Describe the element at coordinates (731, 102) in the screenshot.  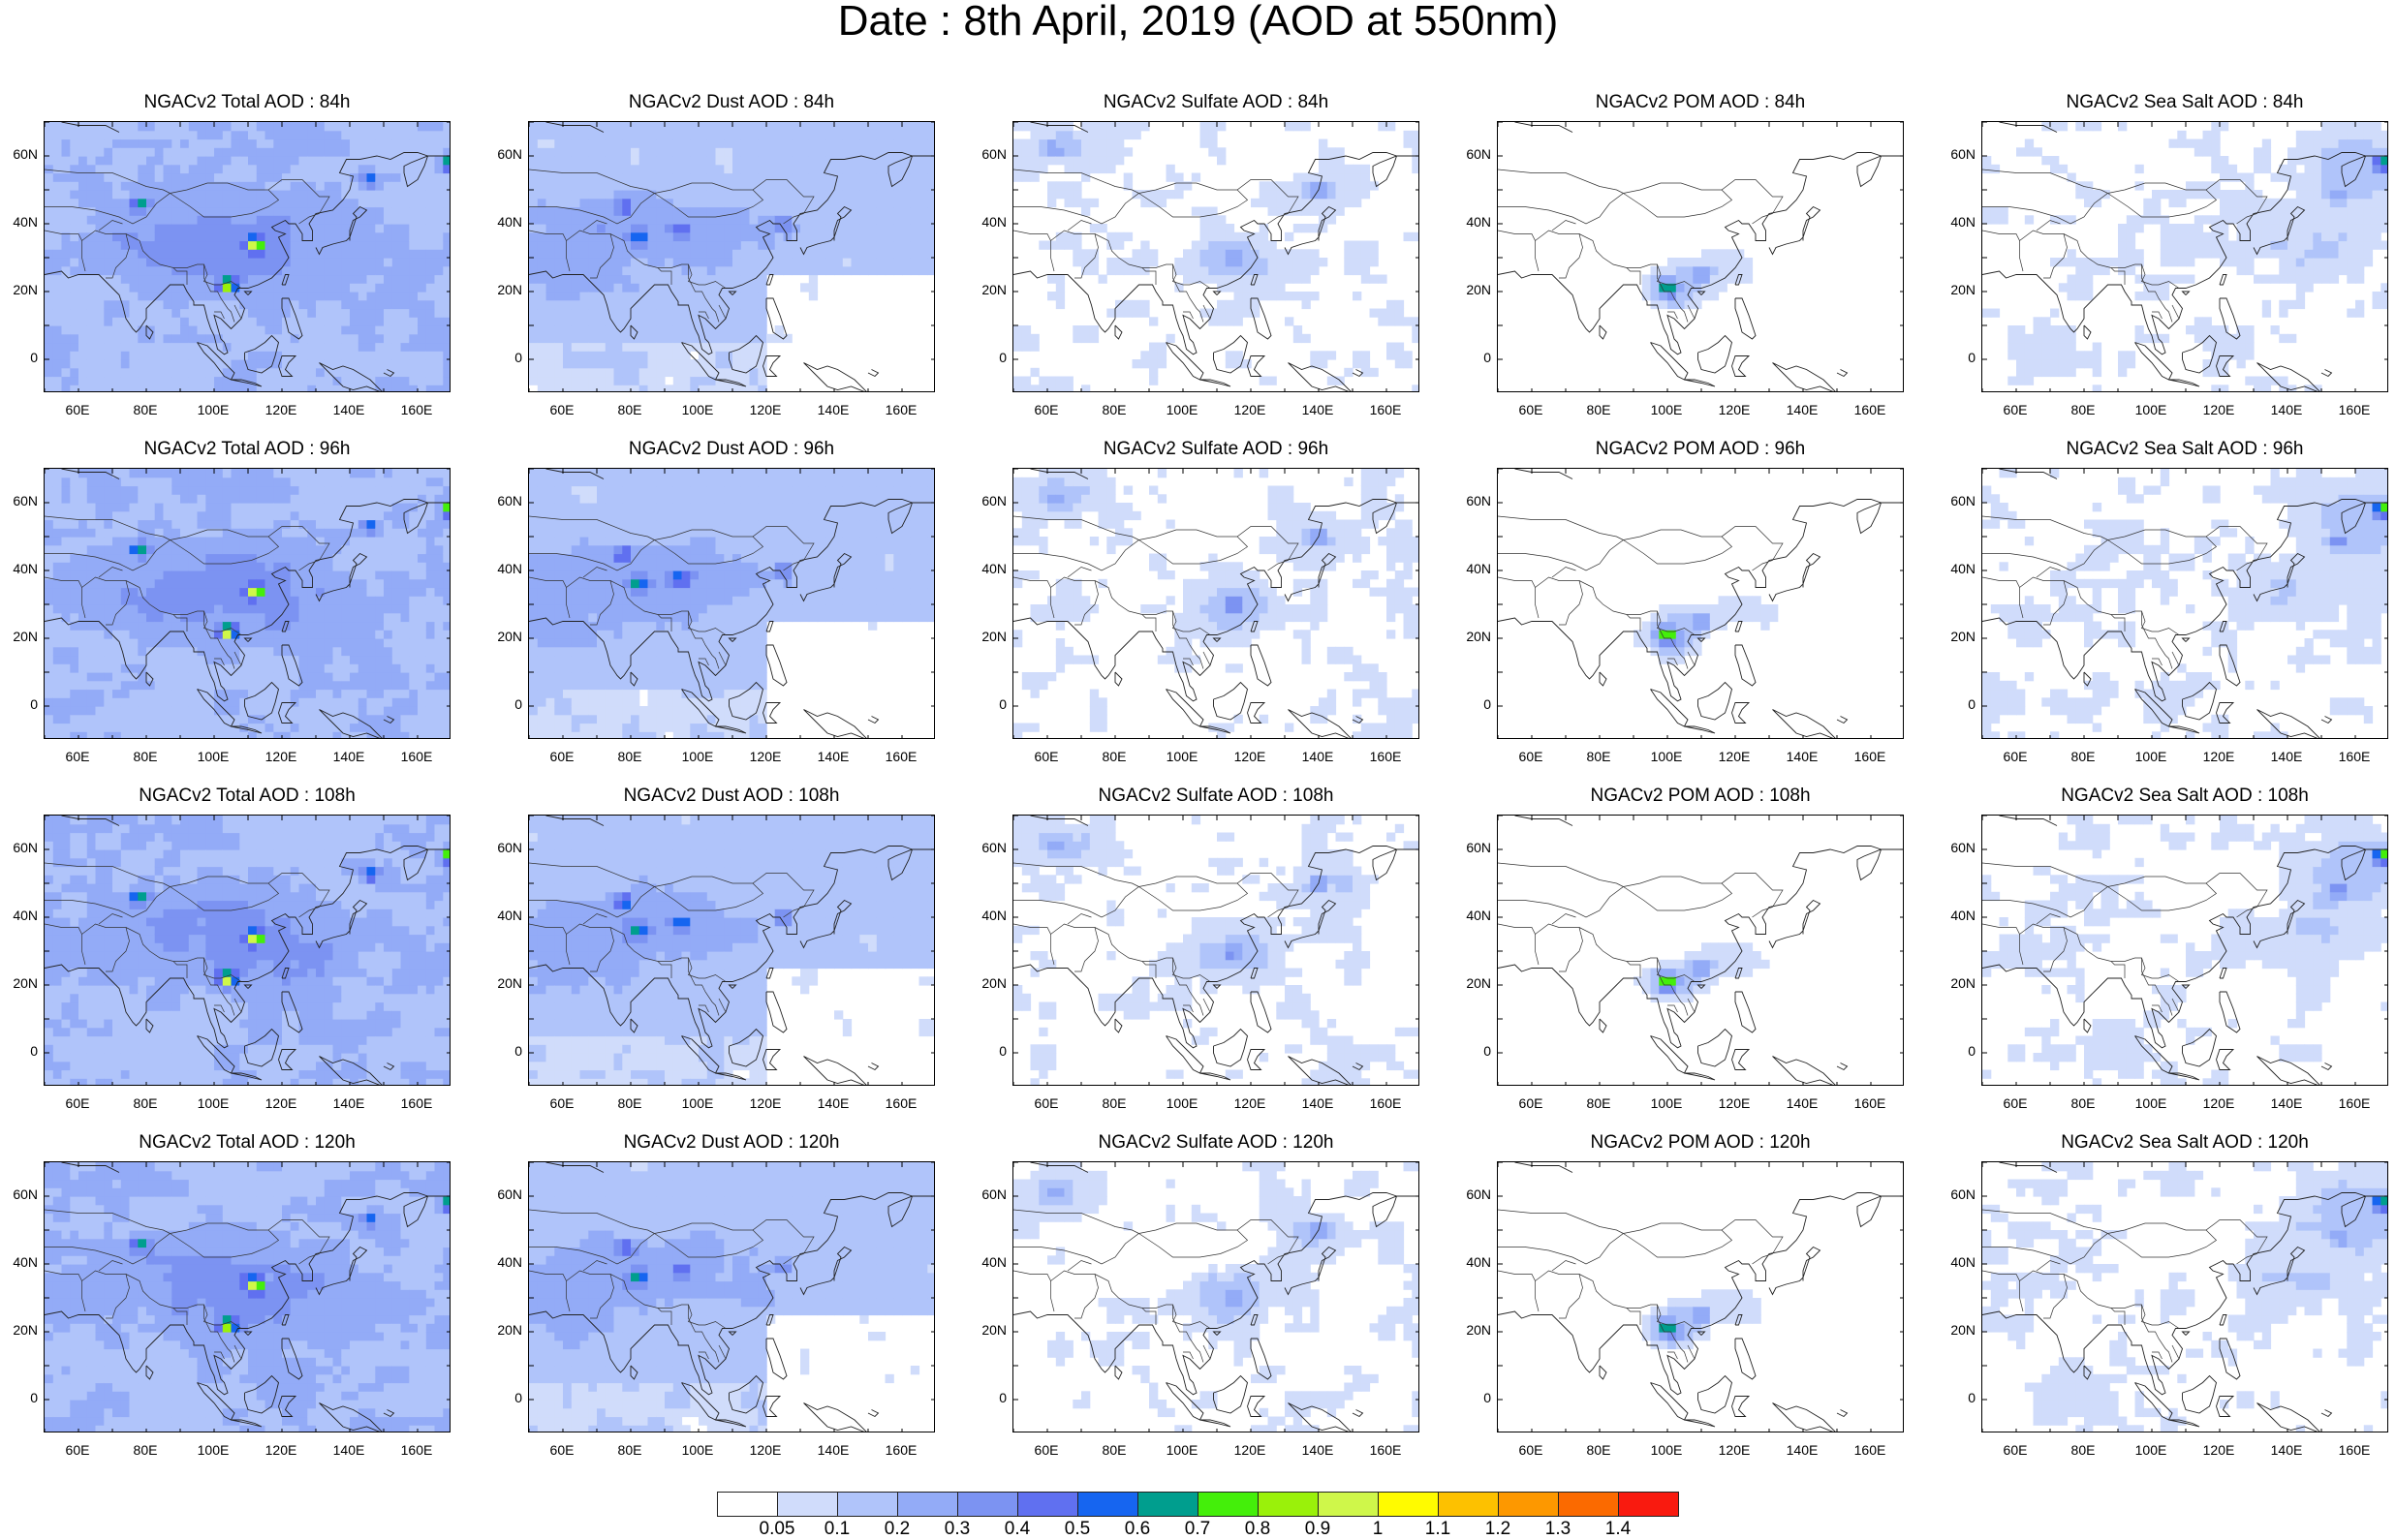
I see `panel-title: NGACv2 Dust AOD : 84h` at that location.